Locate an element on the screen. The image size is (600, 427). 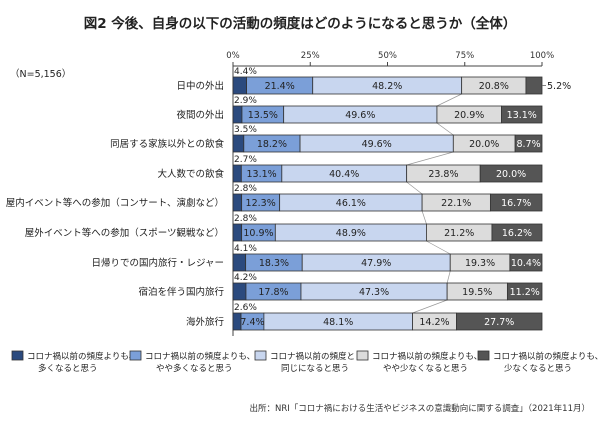
data-label: 2.9% is located at coordinates (245, 101).